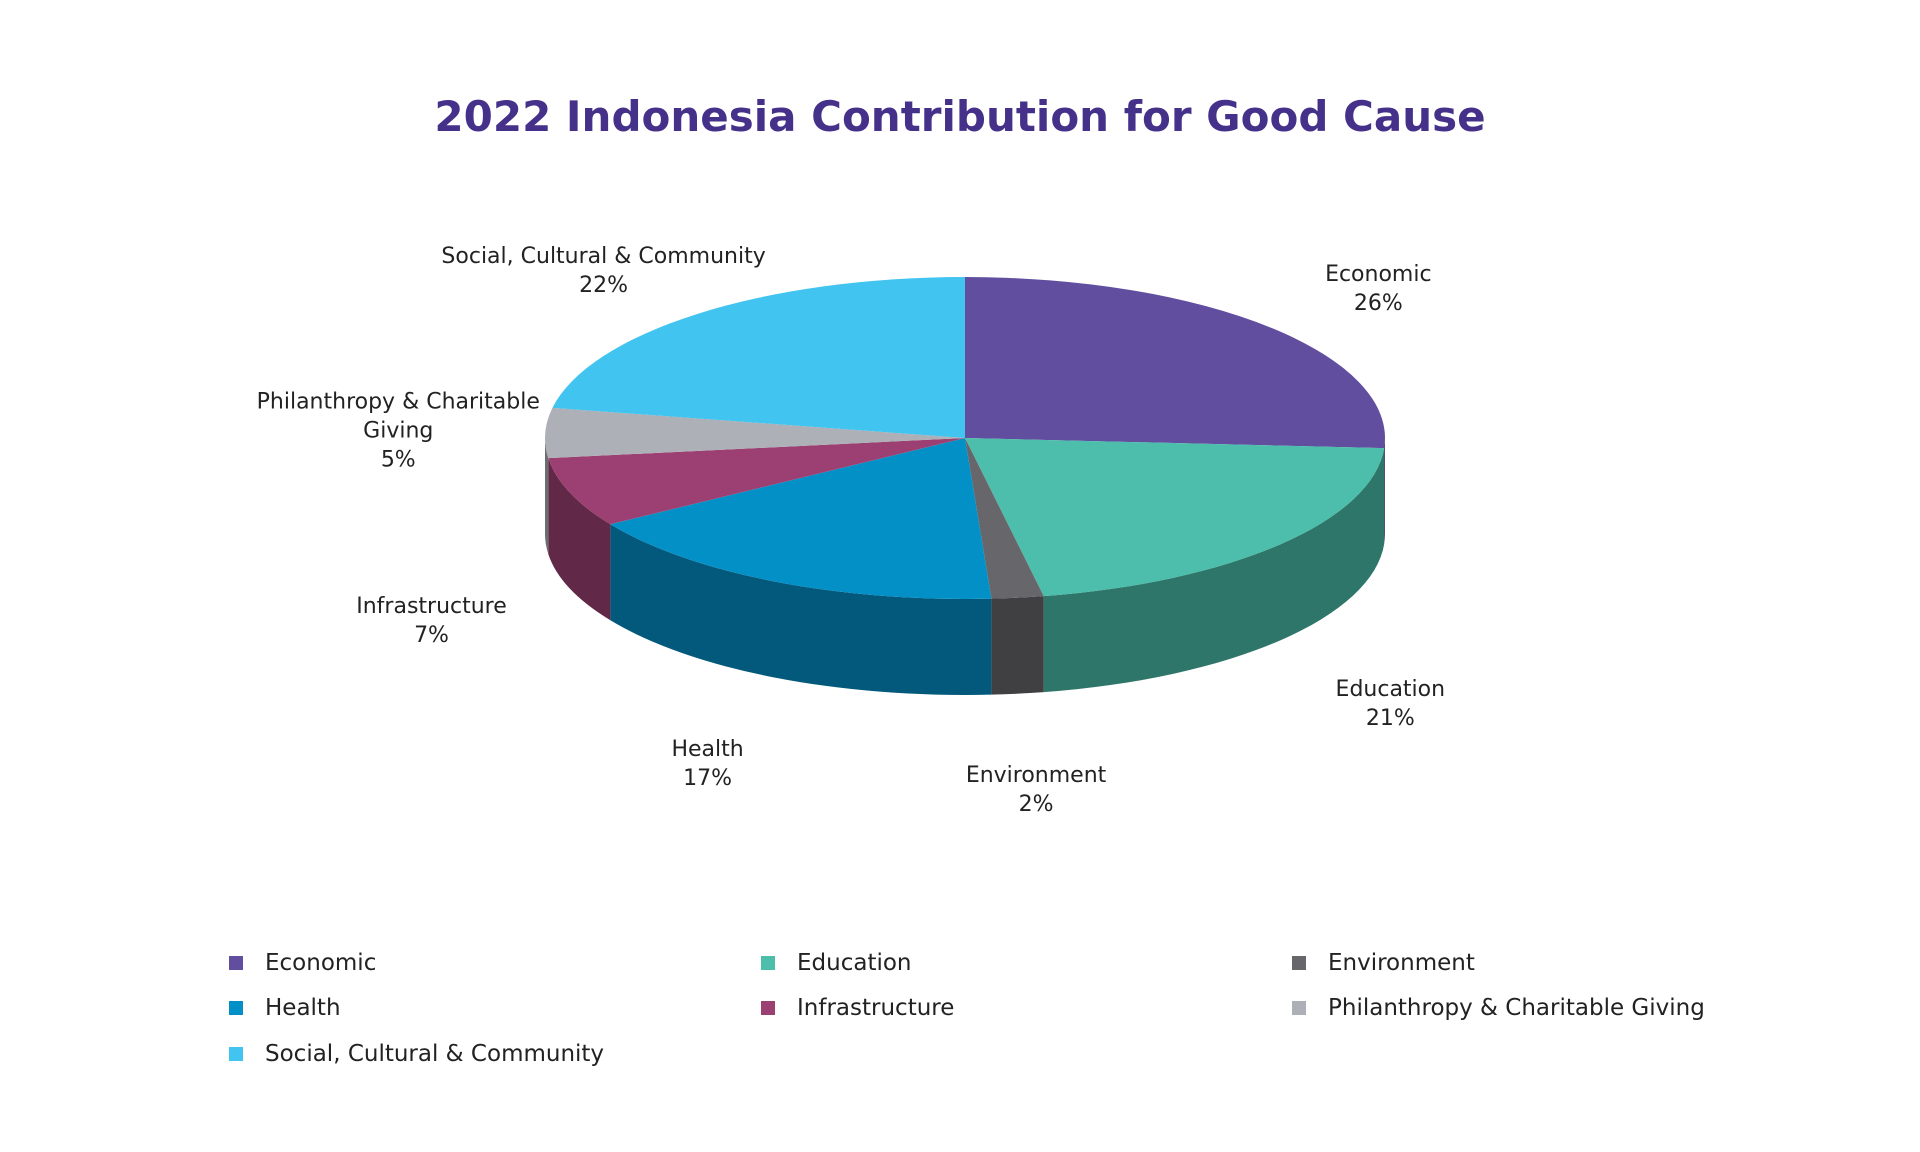 This screenshot has width=1920, height=1152. What do you see at coordinates (876, 1008) in the screenshot?
I see `legend-label: Infrastructure` at bounding box center [876, 1008].